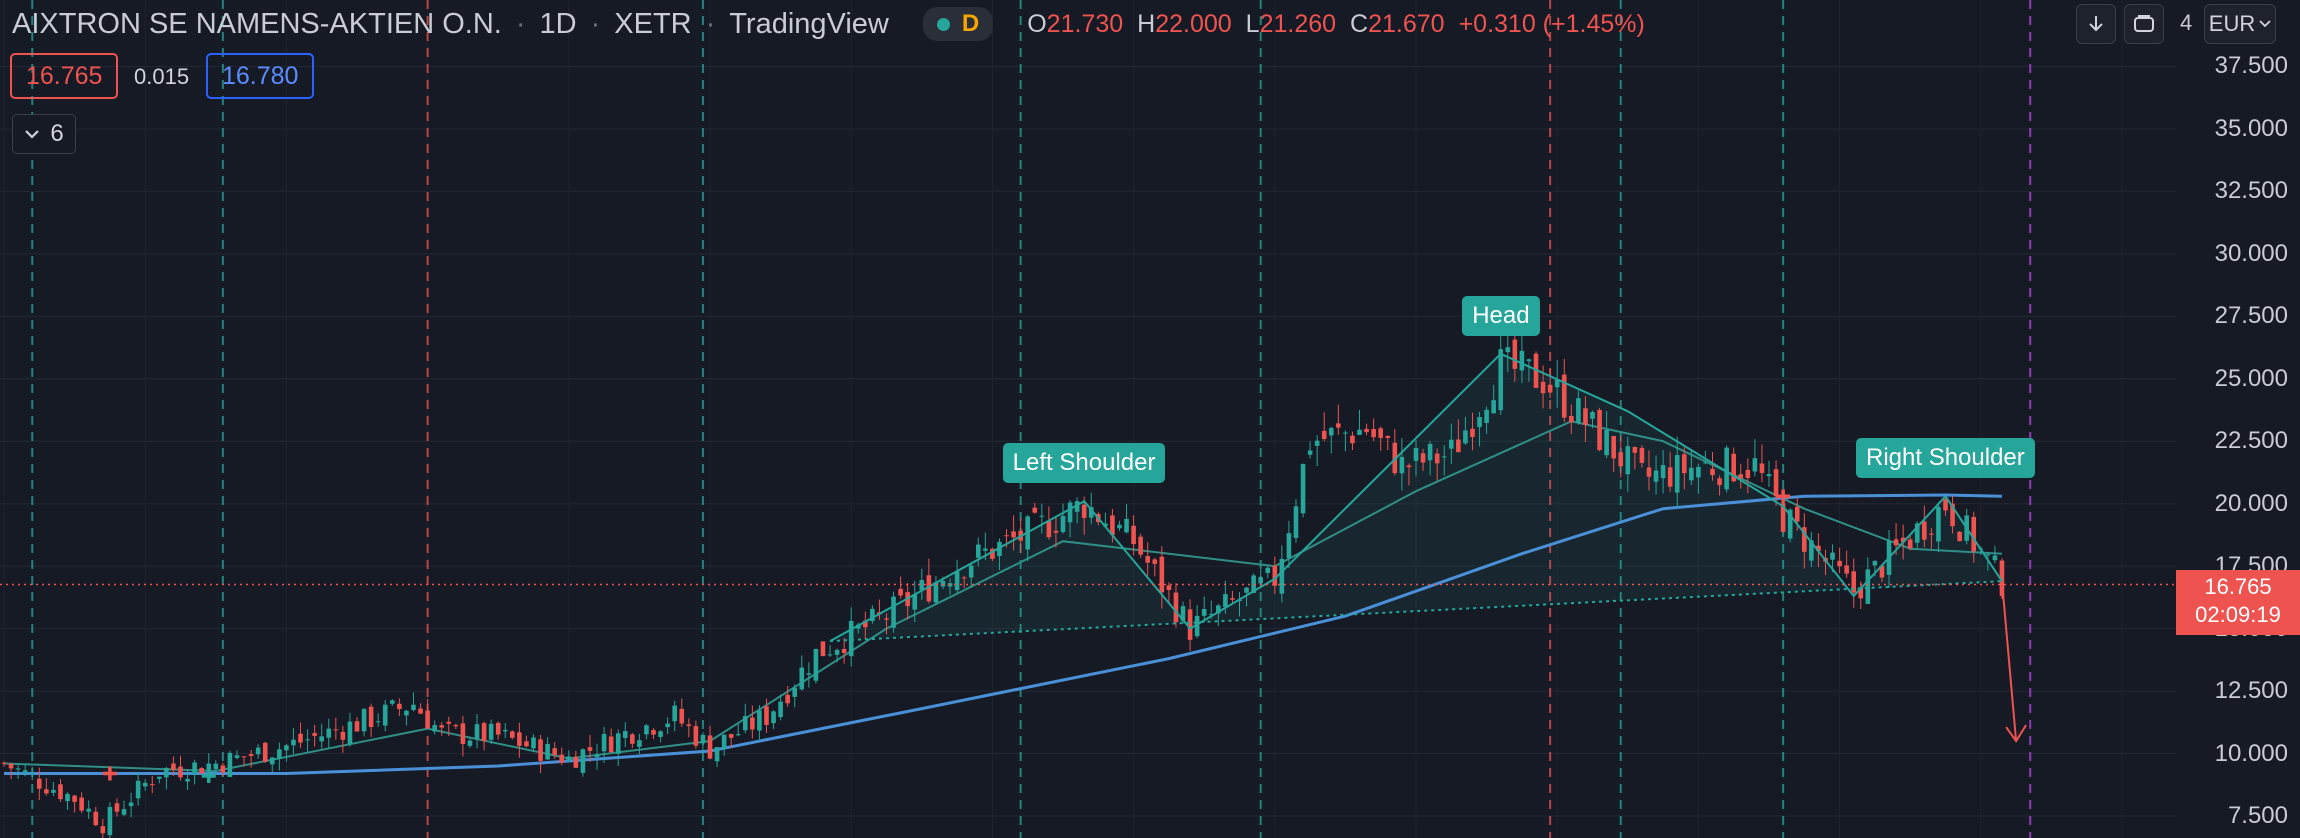 The width and height of the screenshot is (2300, 838). Describe the element at coordinates (1037, 23) in the screenshot. I see `open-key: O` at that location.